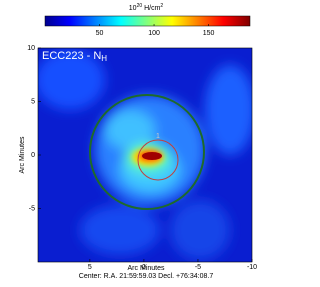 The height and width of the screenshot is (287, 320). Describe the element at coordinates (146, 7) in the screenshot. I see `colorbar-label: 1020 H/cm2` at that location.